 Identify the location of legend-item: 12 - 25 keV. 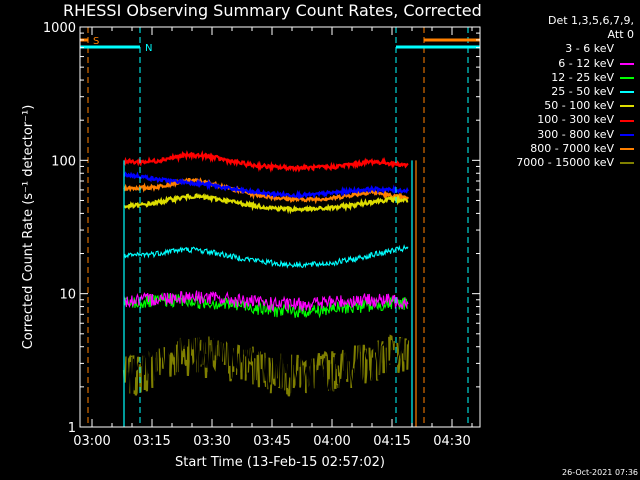
(575, 78).